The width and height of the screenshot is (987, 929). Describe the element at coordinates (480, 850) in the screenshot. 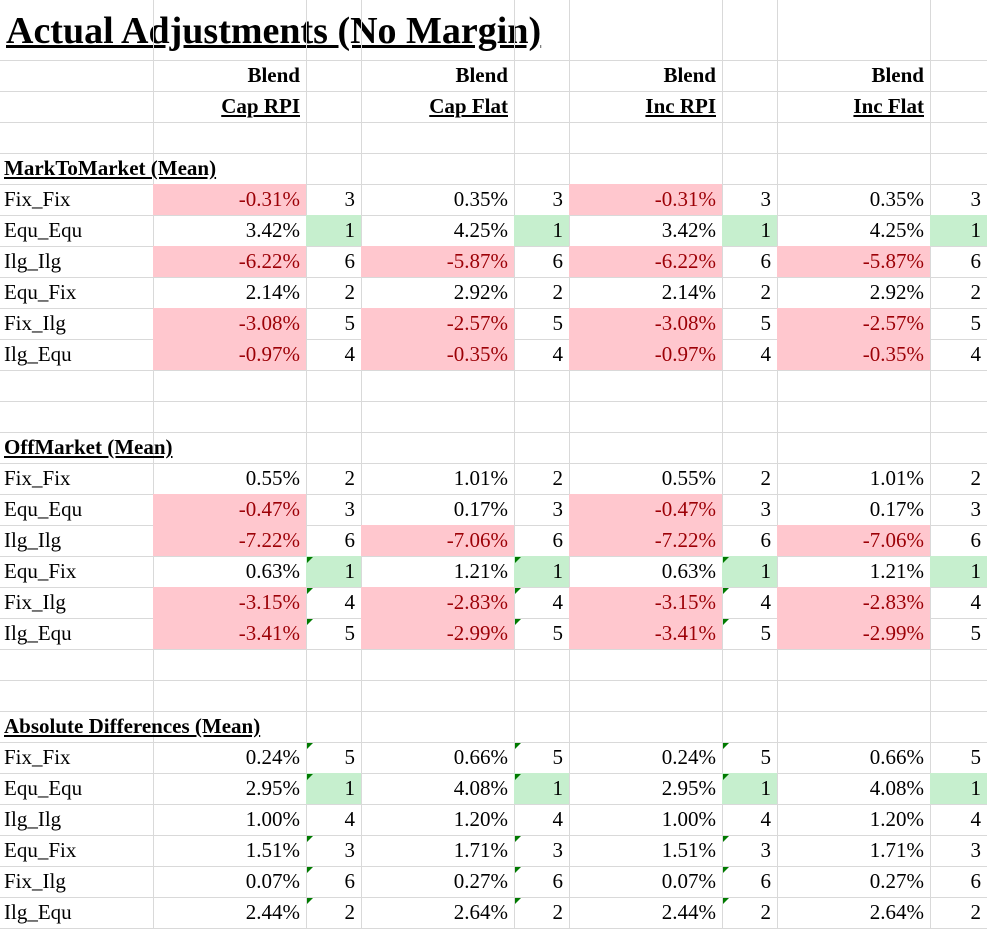

I see `value-cell: 1.71%` at that location.